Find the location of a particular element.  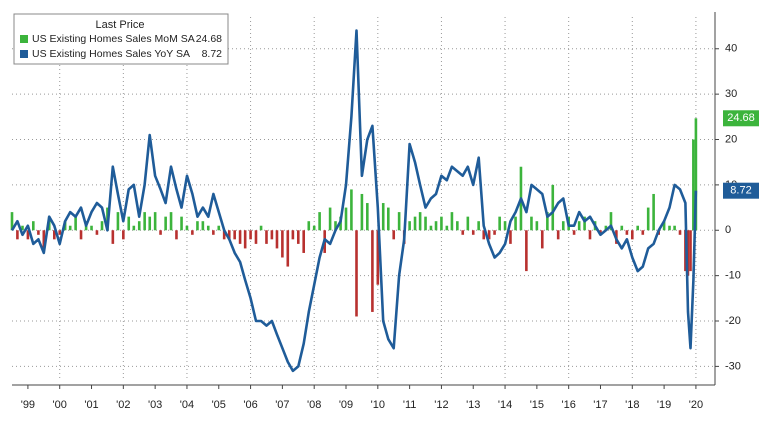

x-tick-label: '04 is located at coordinates (187, 405).